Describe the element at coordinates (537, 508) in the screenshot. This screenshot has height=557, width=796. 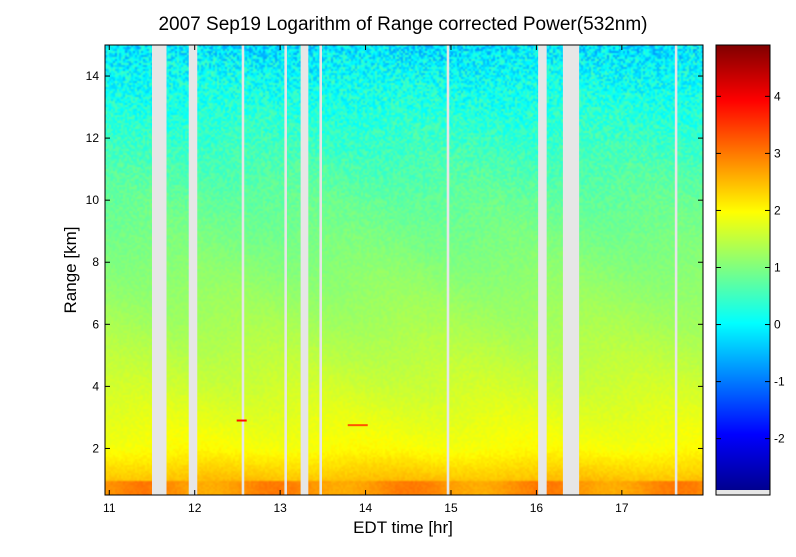
I see `x-tick-label: 16` at that location.